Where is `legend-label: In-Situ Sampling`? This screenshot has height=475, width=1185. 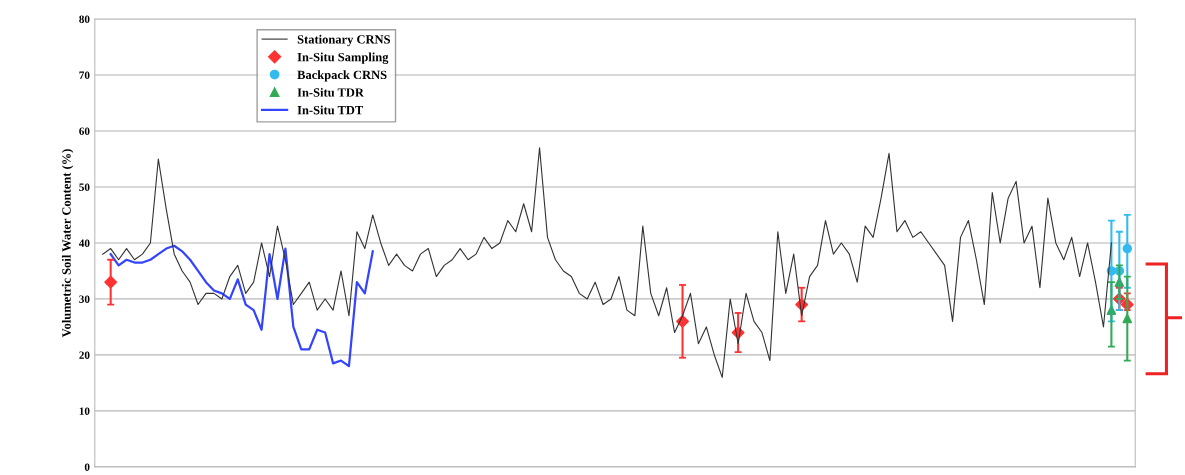 legend-label: In-Situ Sampling is located at coordinates (343, 58).